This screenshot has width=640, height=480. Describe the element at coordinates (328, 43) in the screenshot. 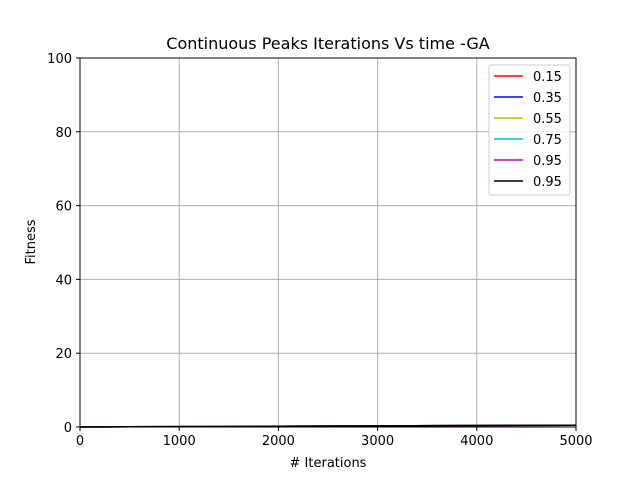

I see `chart-title: Continuous Peaks Iterations Vs time -GA` at that location.